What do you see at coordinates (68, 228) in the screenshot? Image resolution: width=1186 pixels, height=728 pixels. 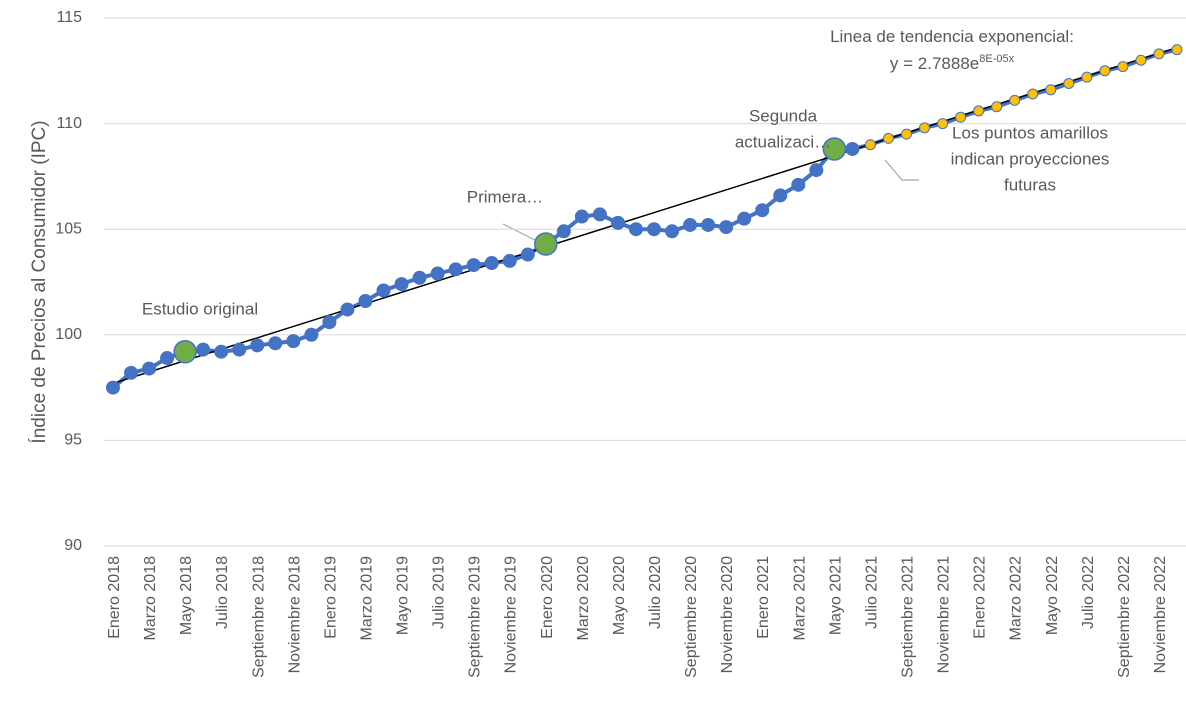 I see `y-tick-label: 105` at bounding box center [68, 228].